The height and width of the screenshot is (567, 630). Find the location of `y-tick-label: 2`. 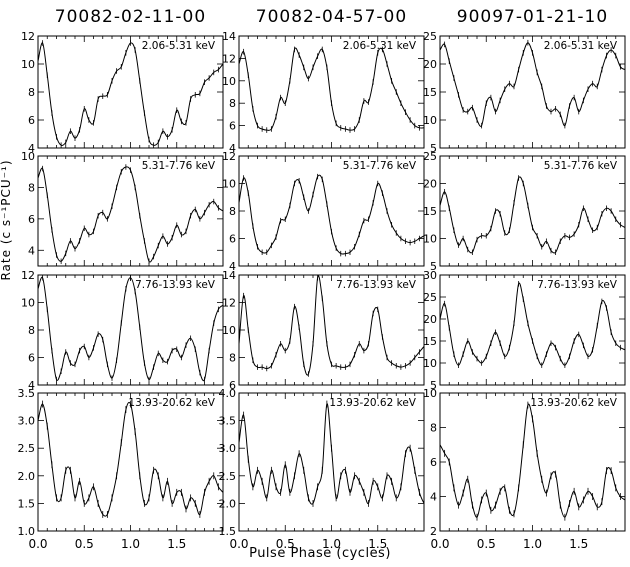

y-tick-label: 2 is located at coordinates (433, 531).